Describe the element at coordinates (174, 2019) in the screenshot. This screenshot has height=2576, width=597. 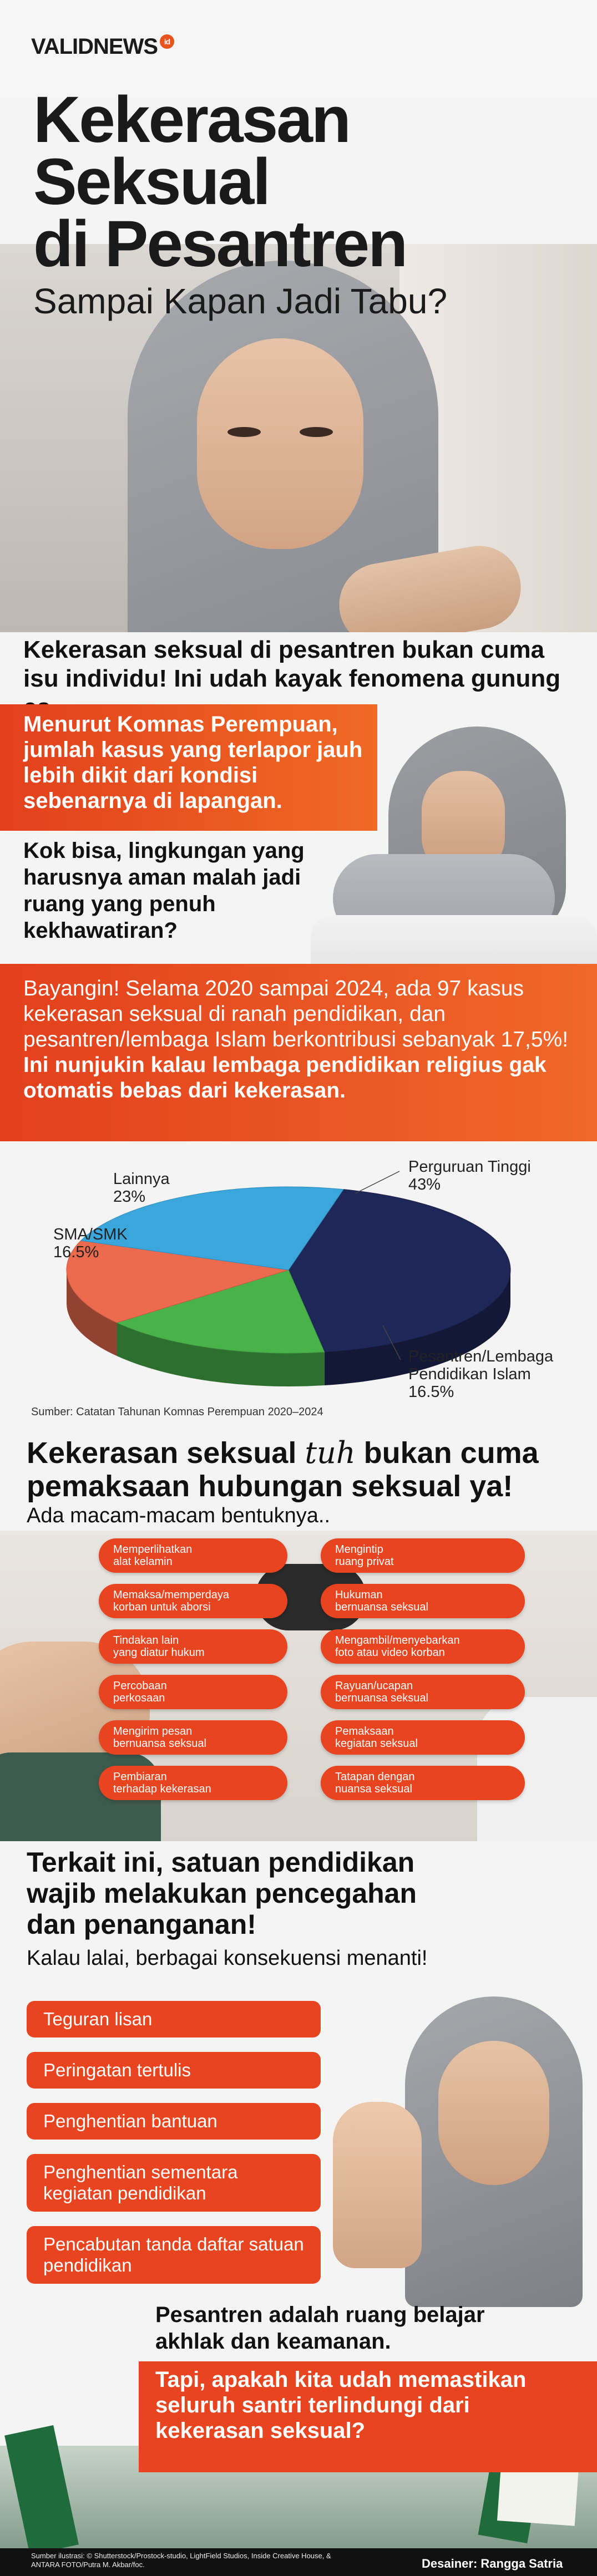
I see `sanction-item: Teguran lisan` at that location.